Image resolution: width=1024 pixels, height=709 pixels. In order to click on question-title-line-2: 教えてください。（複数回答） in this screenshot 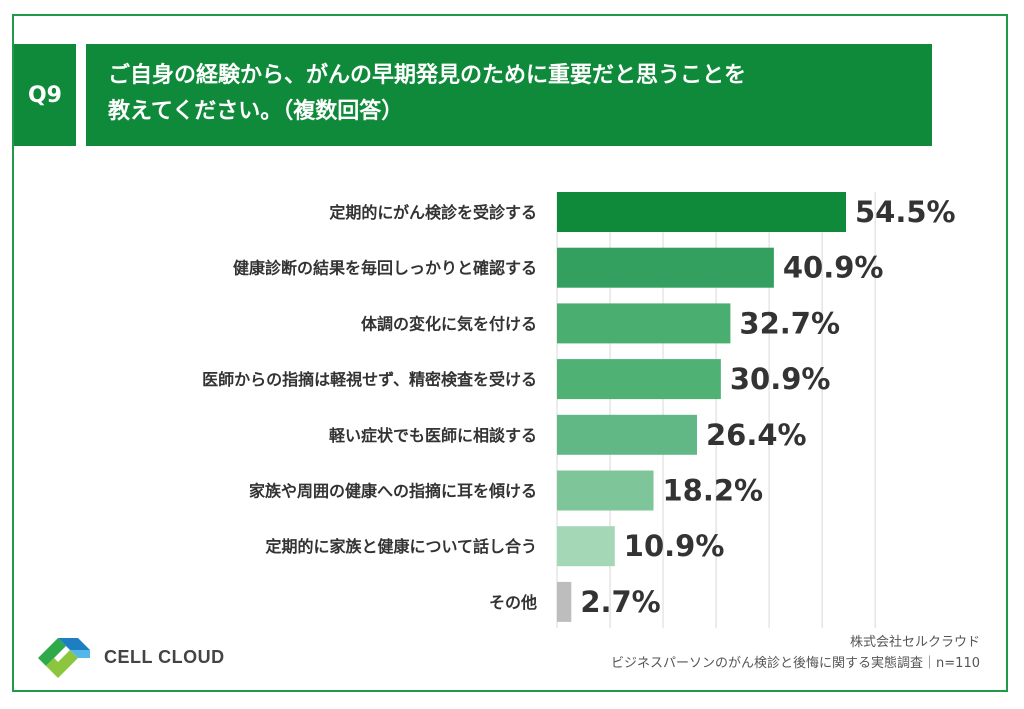, I will do `click(256, 111)`.